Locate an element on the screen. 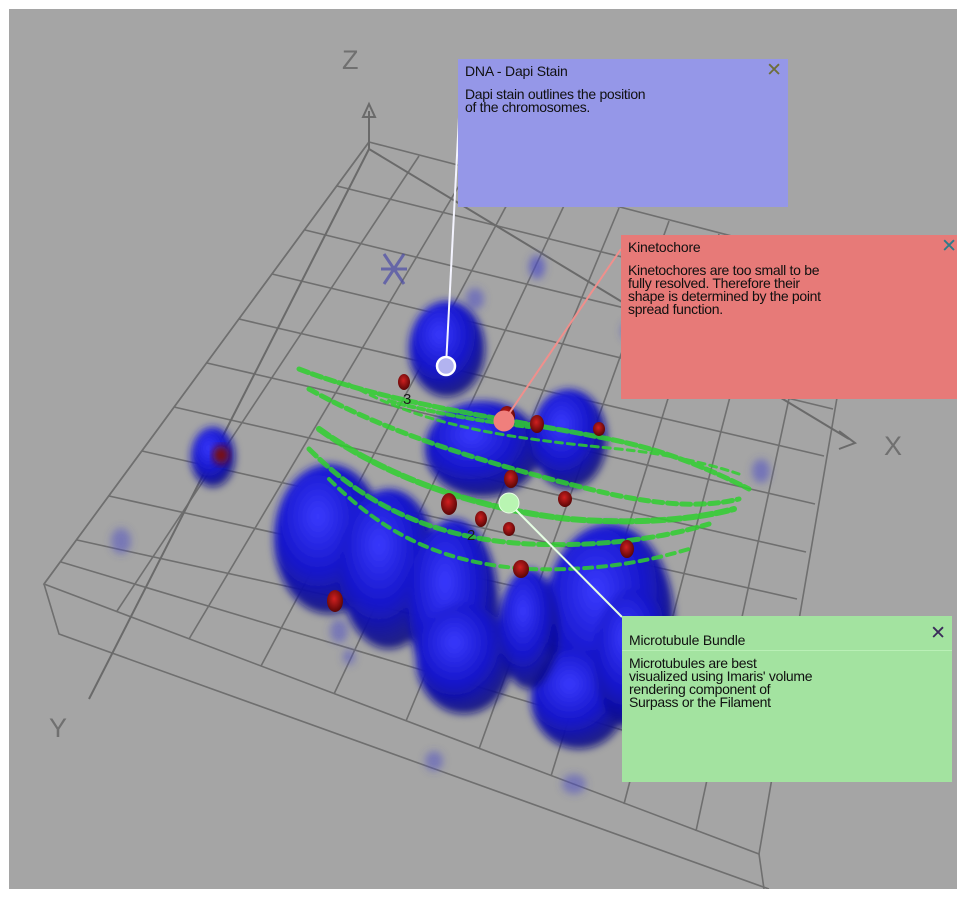  kinetochore-callout-title: Kinetochore is located at coordinates (664, 247).